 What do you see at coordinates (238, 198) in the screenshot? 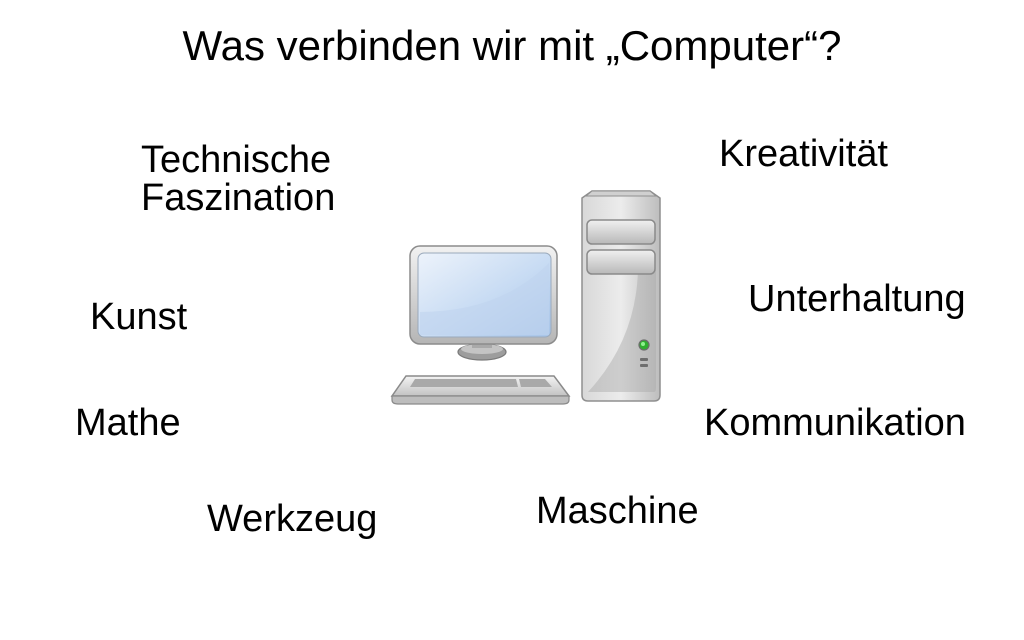
I see `term-technische-line2: Faszination` at bounding box center [238, 198].